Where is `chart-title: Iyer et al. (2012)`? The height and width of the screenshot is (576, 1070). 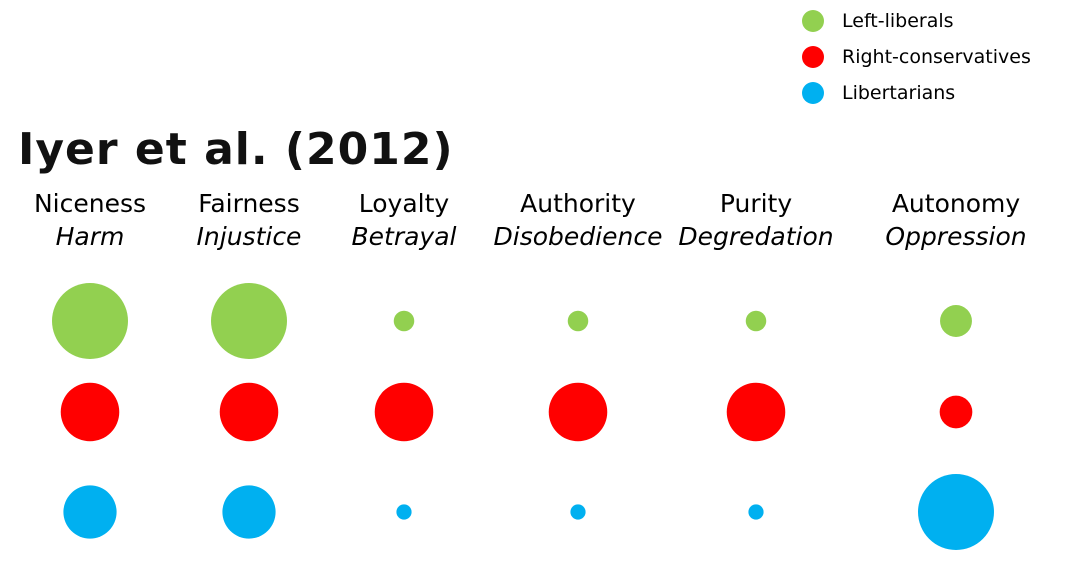
chart-title: Iyer et al. (2012) is located at coordinates (236, 149).